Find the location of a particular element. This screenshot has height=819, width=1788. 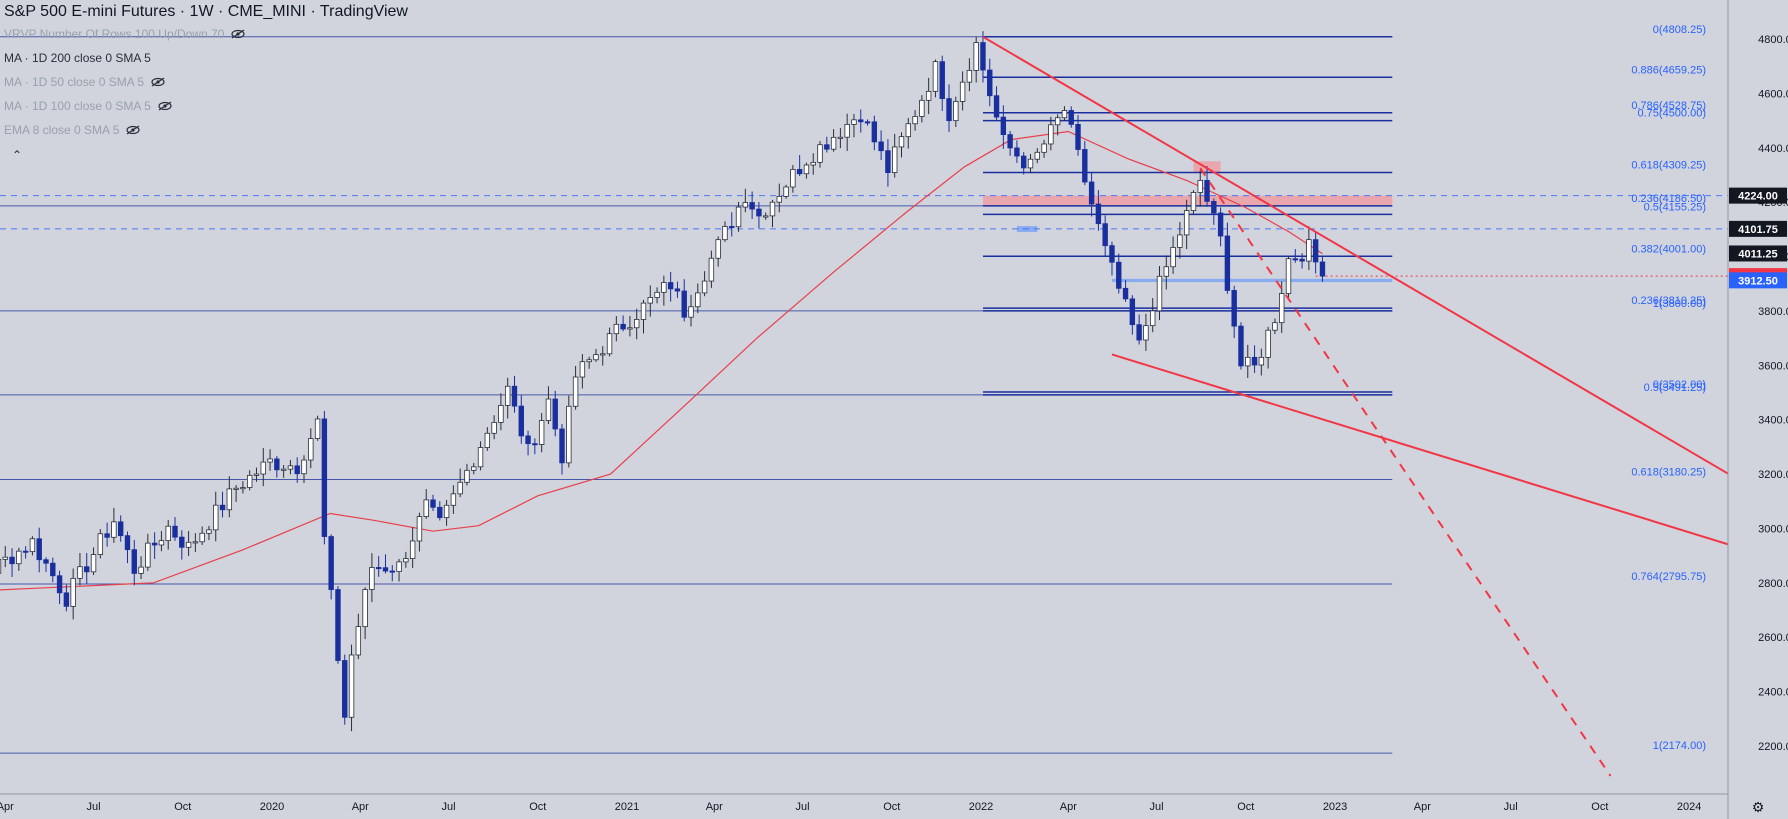

y-tick-label-6: 3400.00 is located at coordinates (1773, 421).